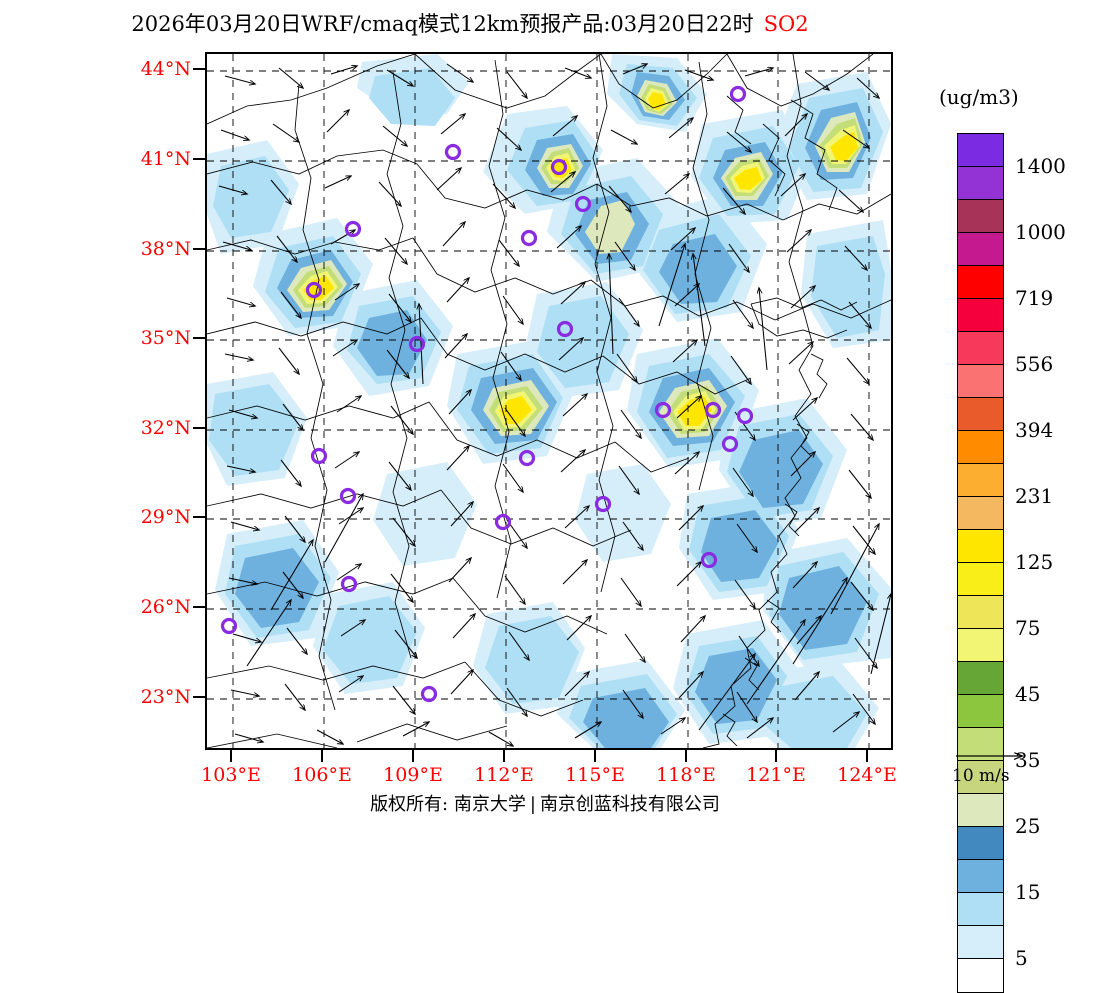 This screenshot has width=1100, height=993. Describe the element at coordinates (1034, 298) in the screenshot. I see `colorbar-tick-label: 719` at that location.